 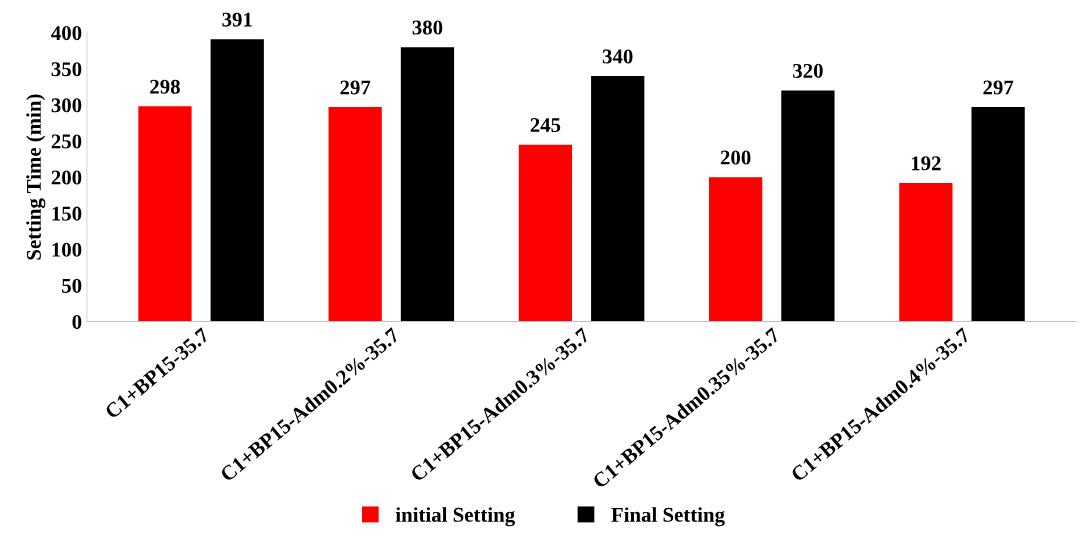 I want to click on y-tick-label: 350, so click(x=66, y=69).